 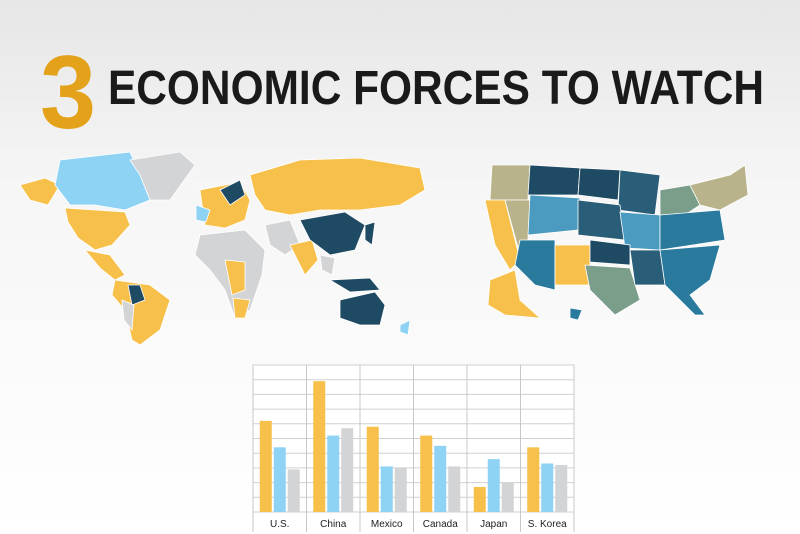 I want to click on x-tick-label: Canada, so click(x=440, y=524).